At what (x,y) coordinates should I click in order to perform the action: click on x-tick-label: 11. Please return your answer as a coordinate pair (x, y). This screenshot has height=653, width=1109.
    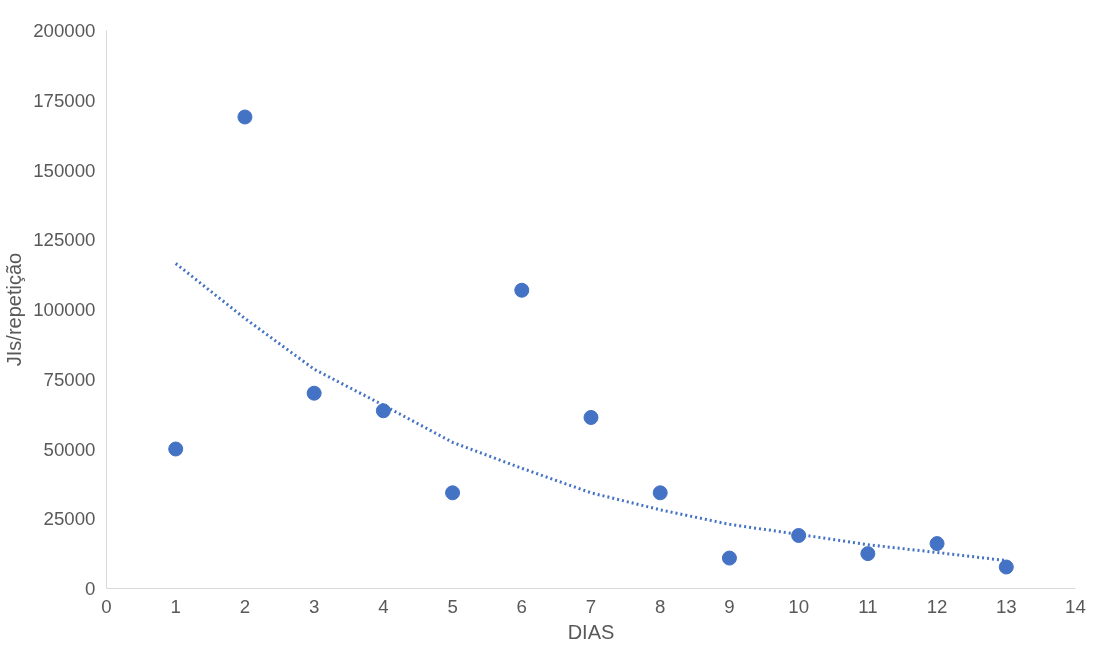
    Looking at the image, I should click on (868, 606).